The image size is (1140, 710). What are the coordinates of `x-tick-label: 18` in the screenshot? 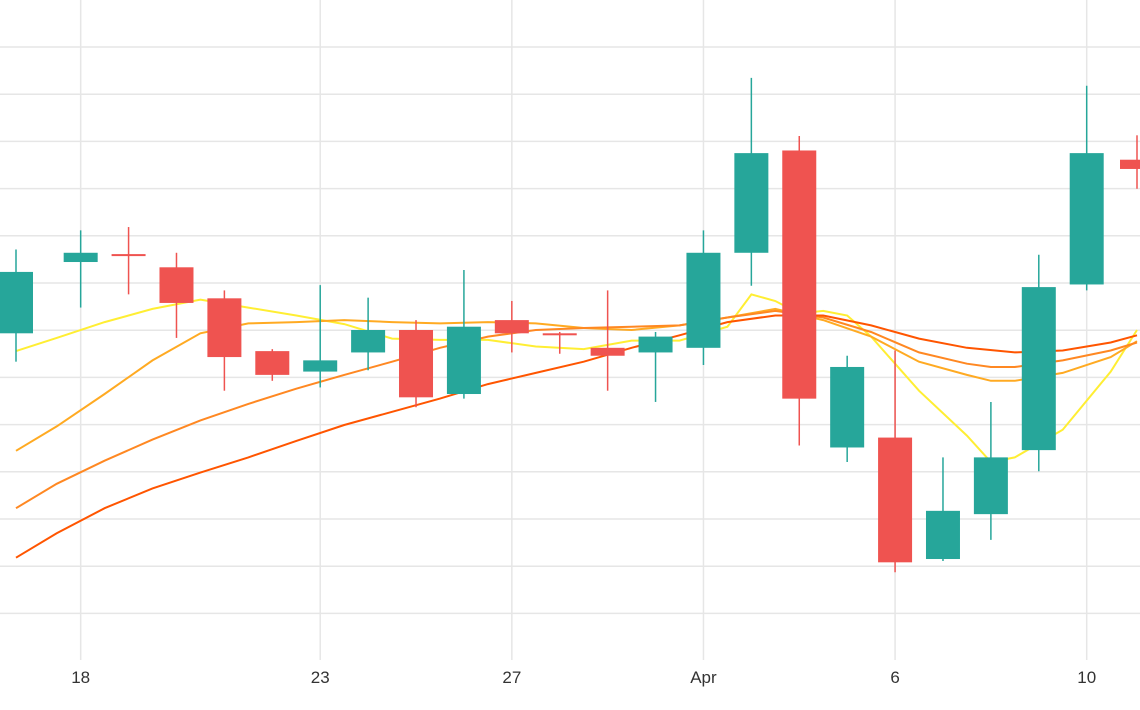 It's located at (80, 677).